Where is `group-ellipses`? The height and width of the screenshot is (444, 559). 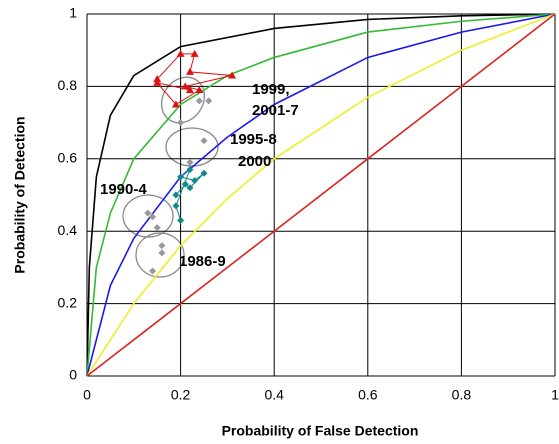 group-ellipses is located at coordinates (170, 177).